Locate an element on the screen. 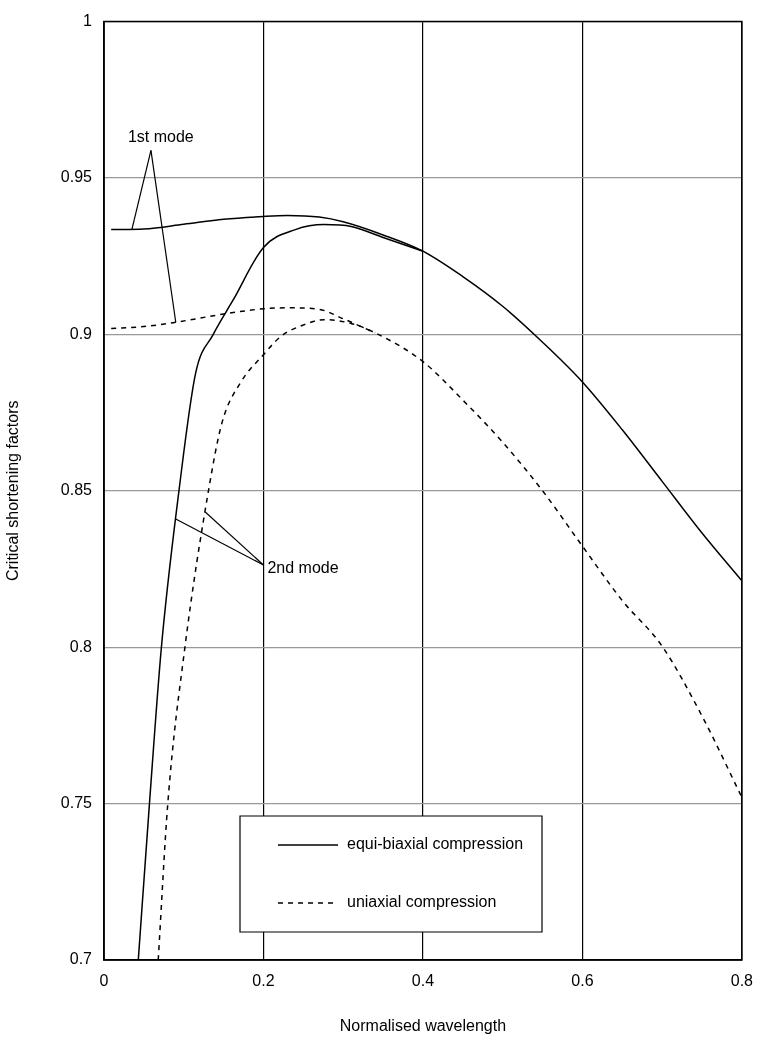  y-tick-label: 0.85 is located at coordinates (76, 490).